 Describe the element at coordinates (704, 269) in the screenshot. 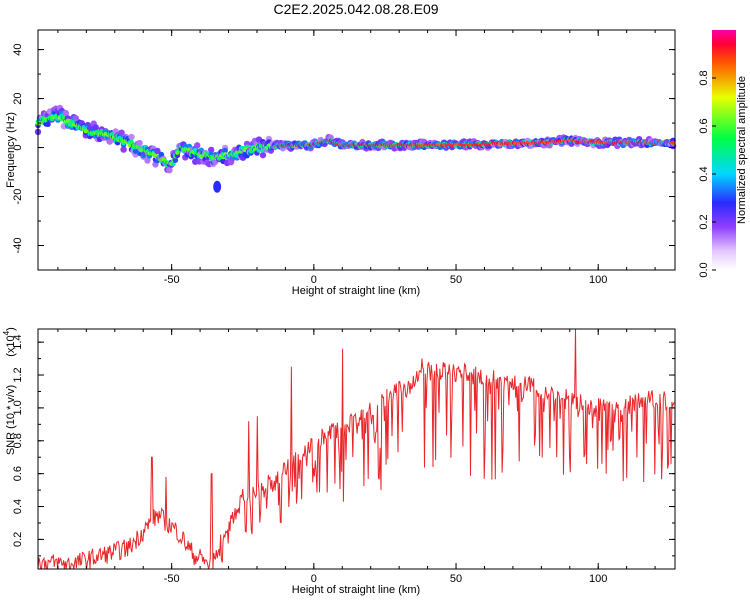

I see `colorbar-tick-label: 0.0` at that location.